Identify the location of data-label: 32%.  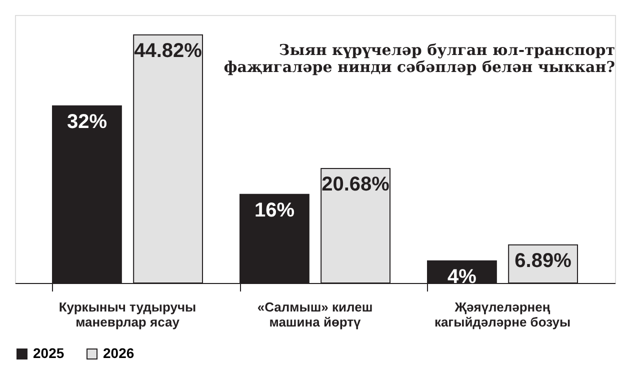
(87, 121).